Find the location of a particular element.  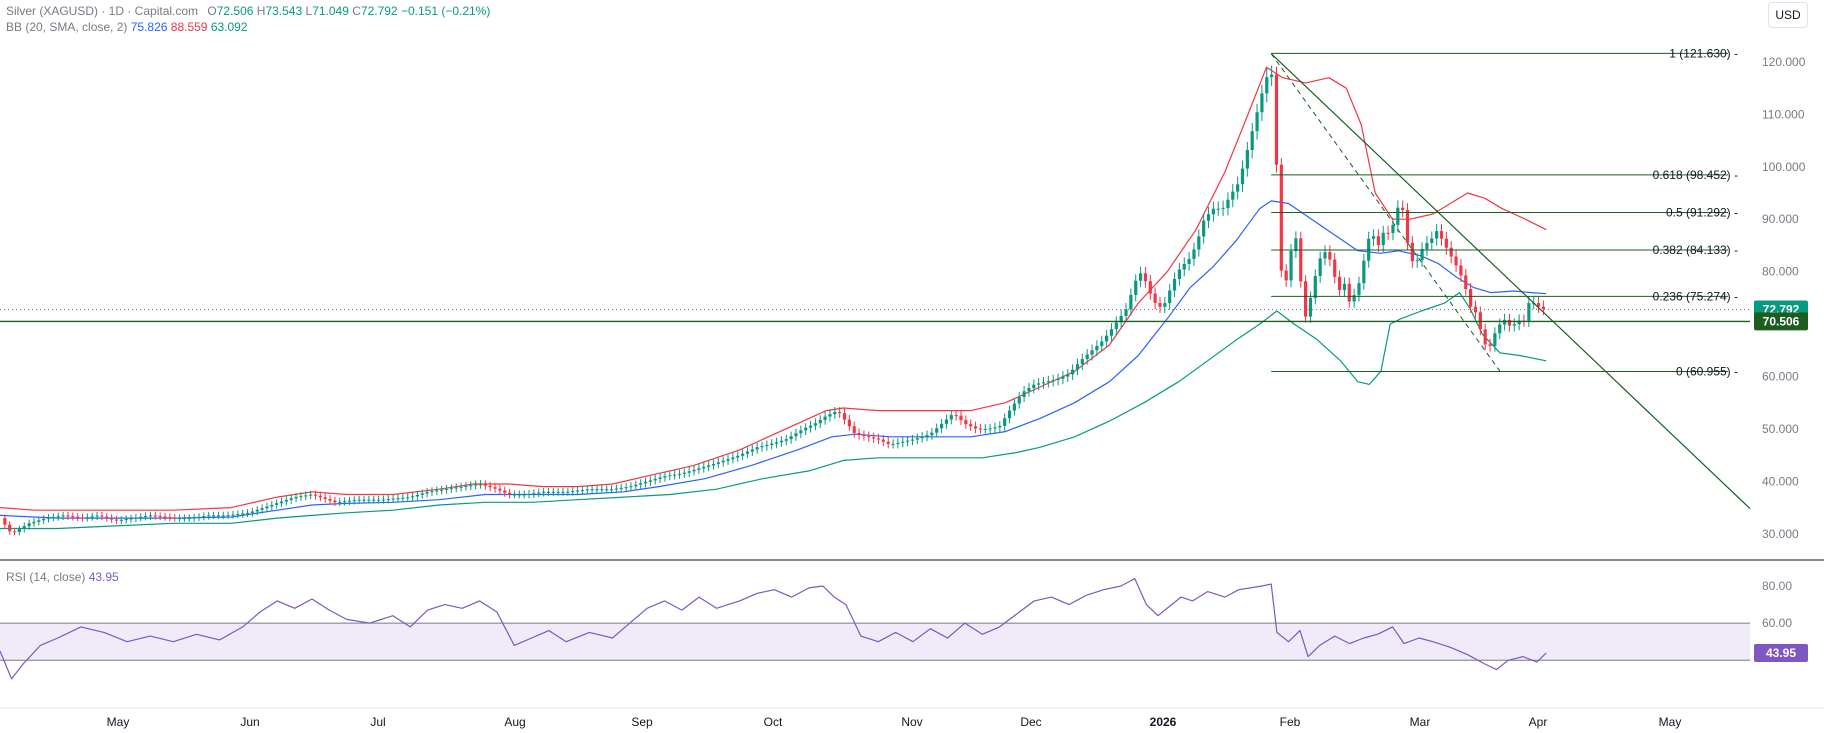

currency-button: USD is located at coordinates (1788, 15).